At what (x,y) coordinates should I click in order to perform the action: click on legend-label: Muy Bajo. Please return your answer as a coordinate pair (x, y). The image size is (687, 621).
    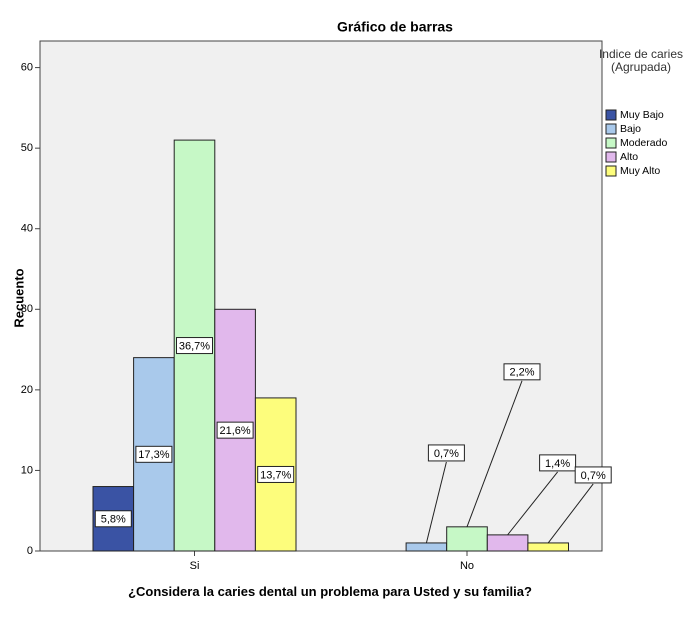
    Looking at the image, I should click on (642, 115).